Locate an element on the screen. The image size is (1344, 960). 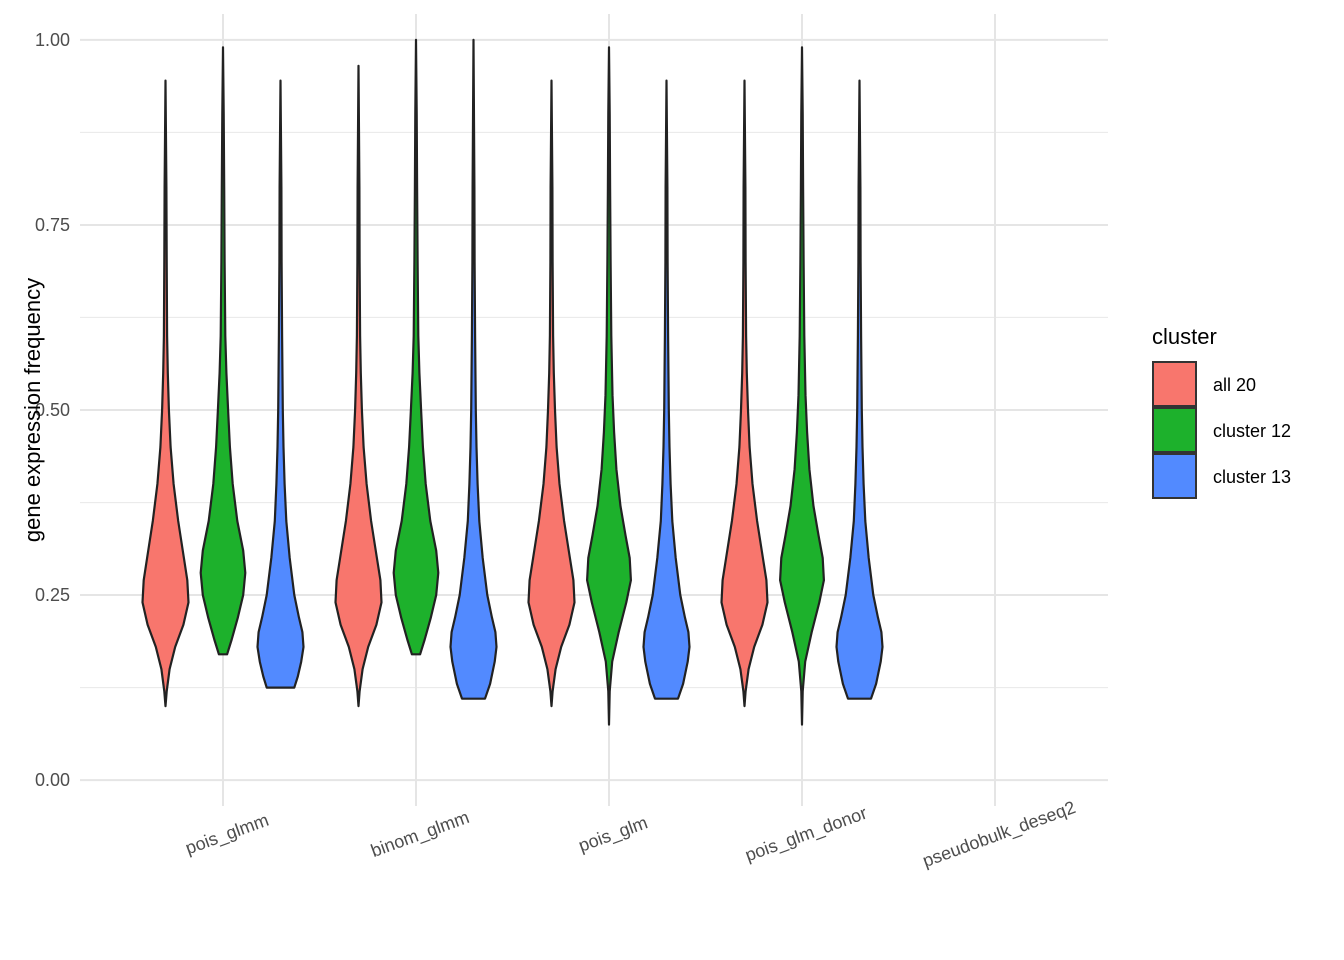
violin-cluster-13-pois_glmm is located at coordinates (280, 384).